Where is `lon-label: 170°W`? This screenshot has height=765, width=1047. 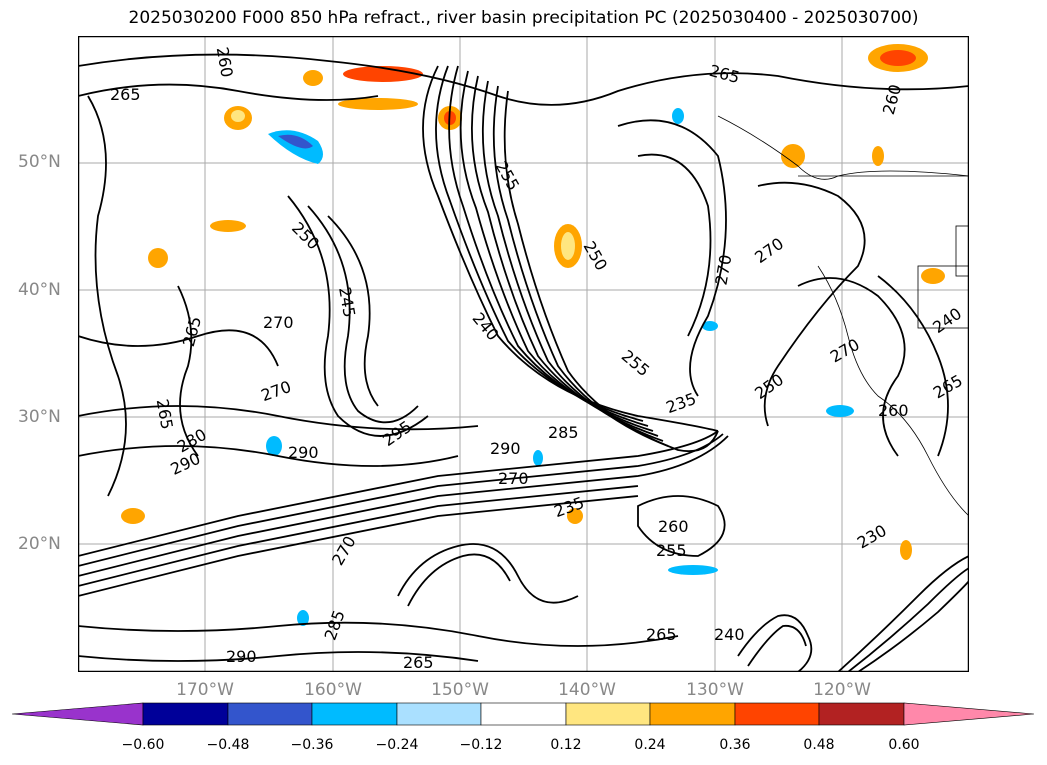 lon-label: 170°W is located at coordinates (205, 690).